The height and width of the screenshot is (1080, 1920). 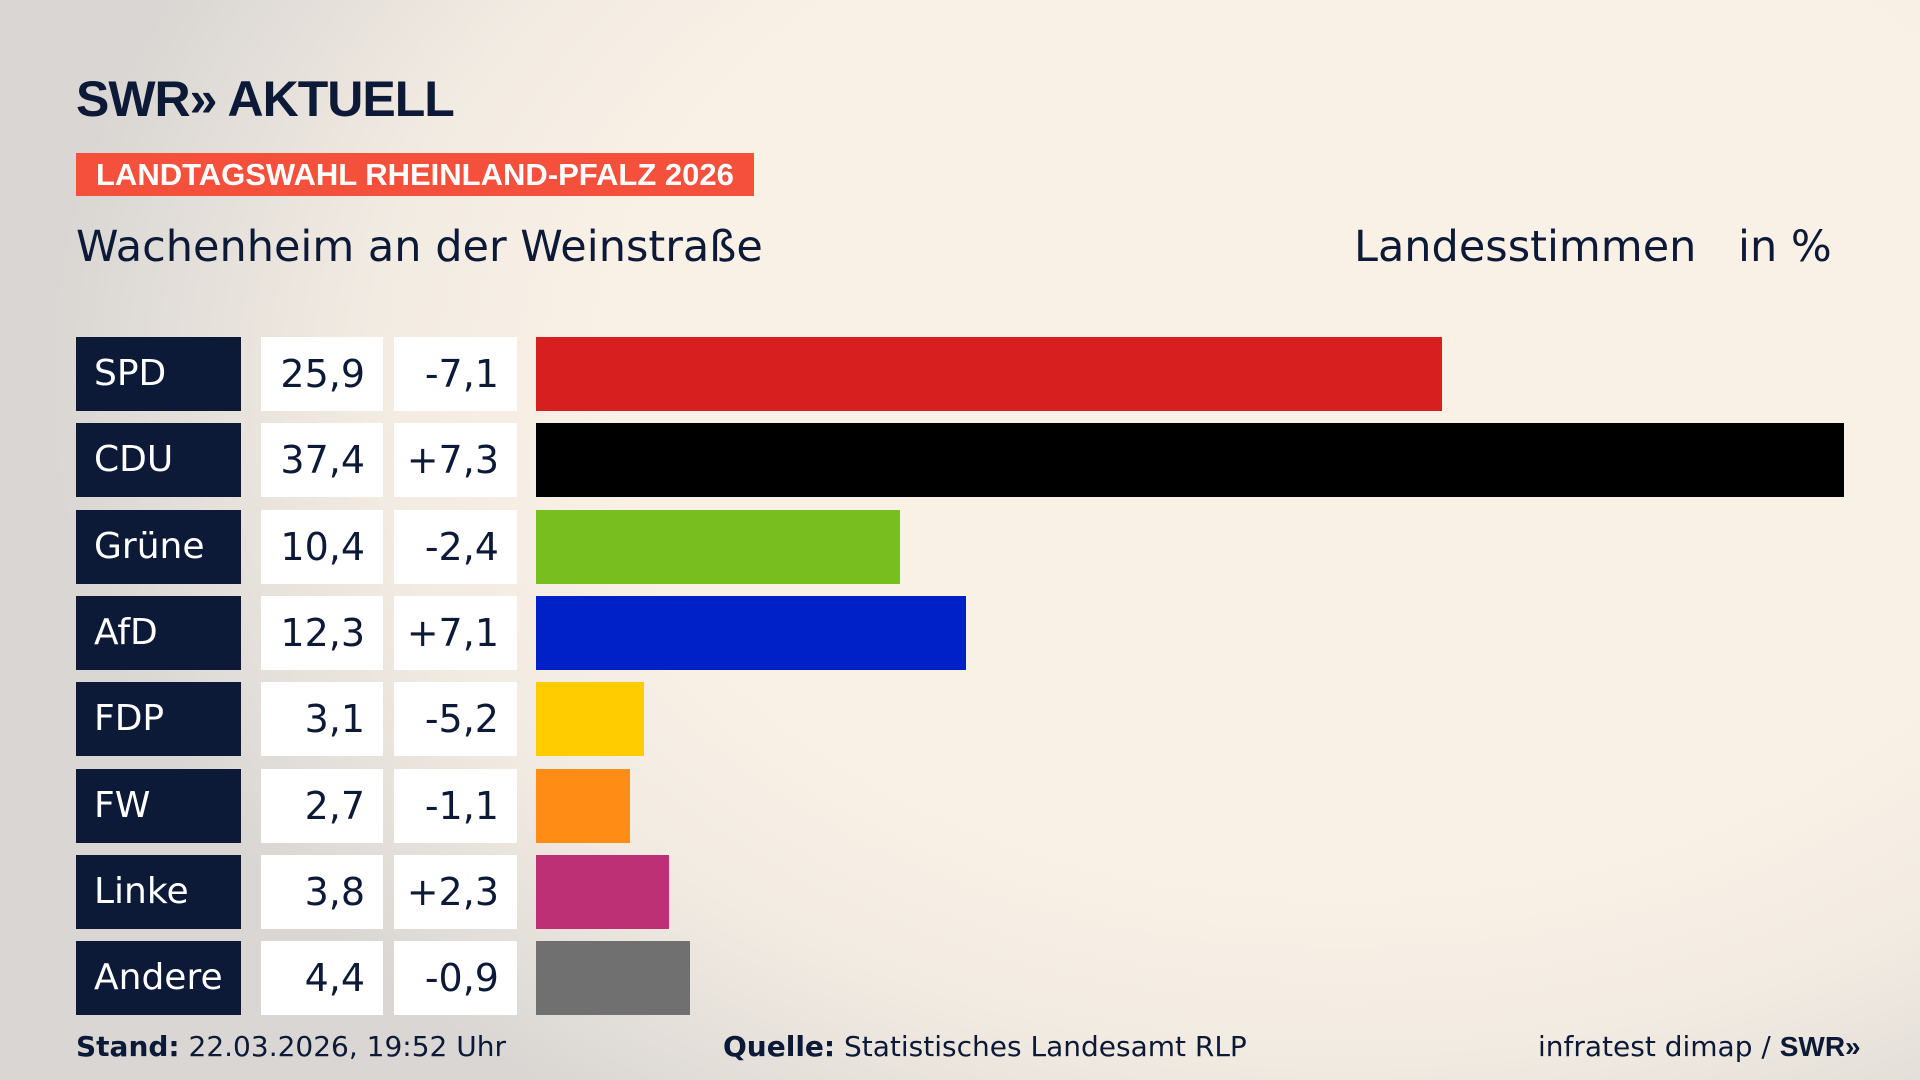 I want to click on vote-share: 4,4, so click(x=322, y=978).